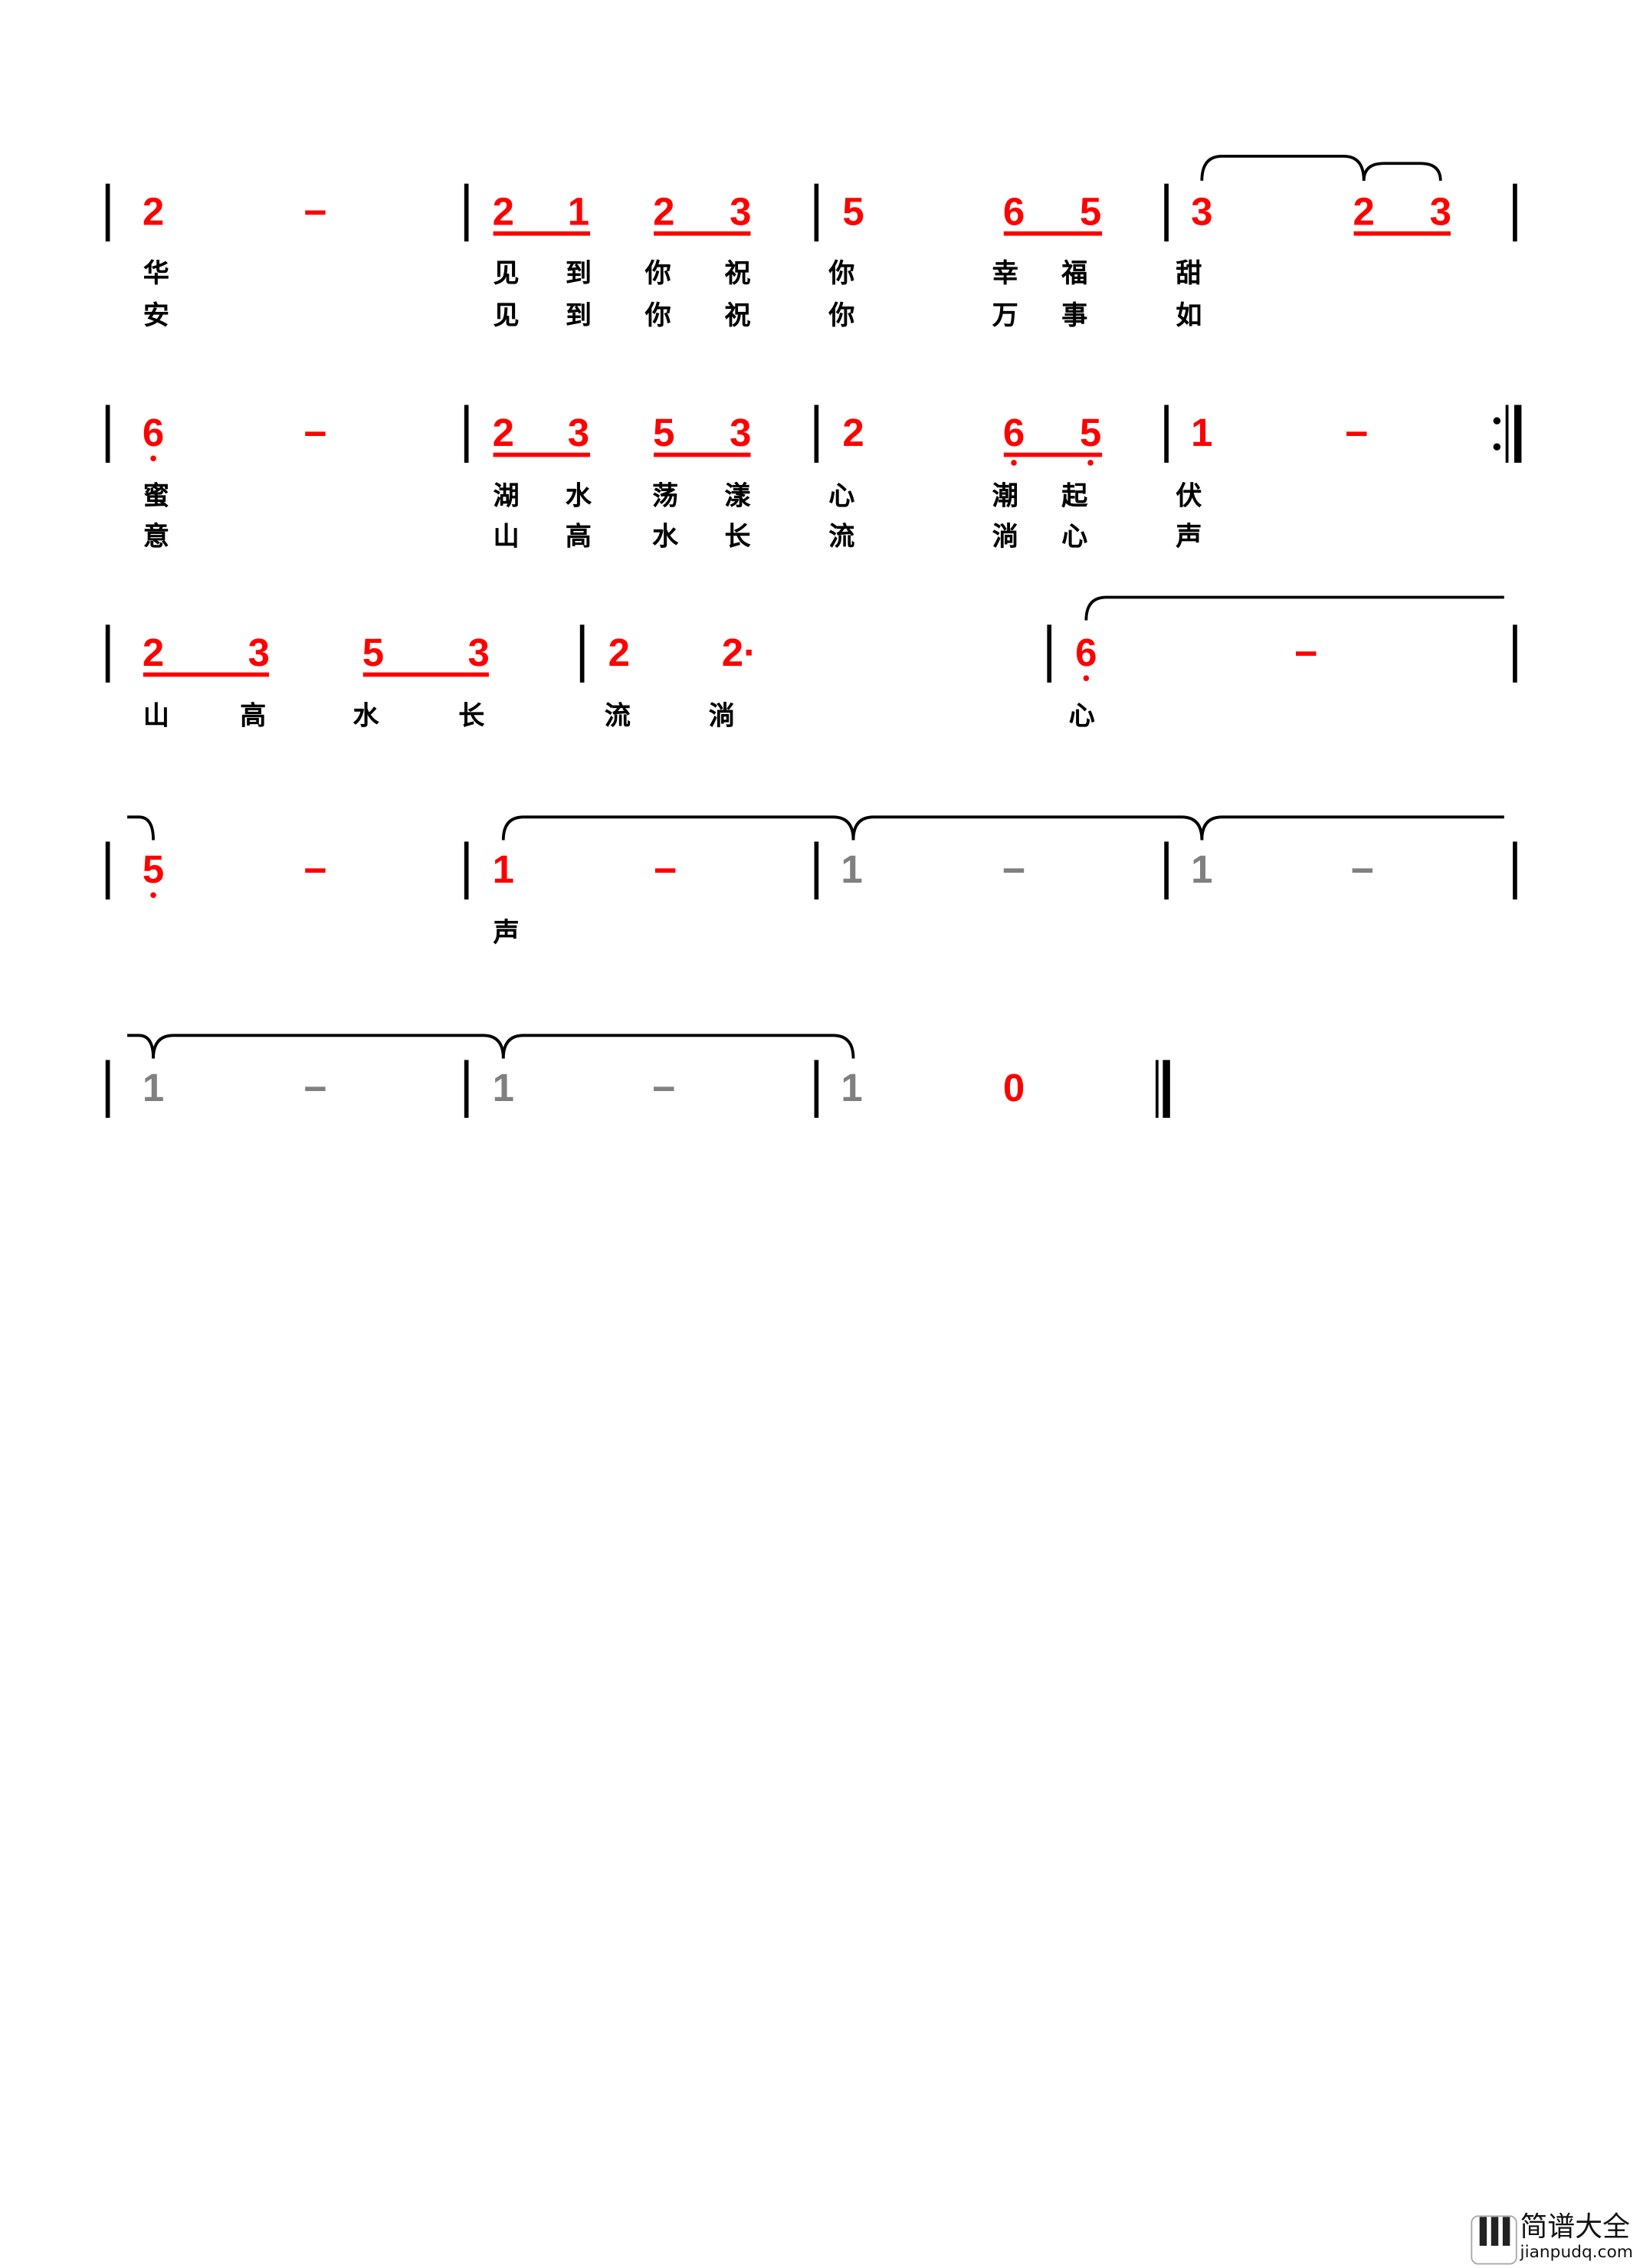  I want to click on lyric: 荡, so click(665, 497).